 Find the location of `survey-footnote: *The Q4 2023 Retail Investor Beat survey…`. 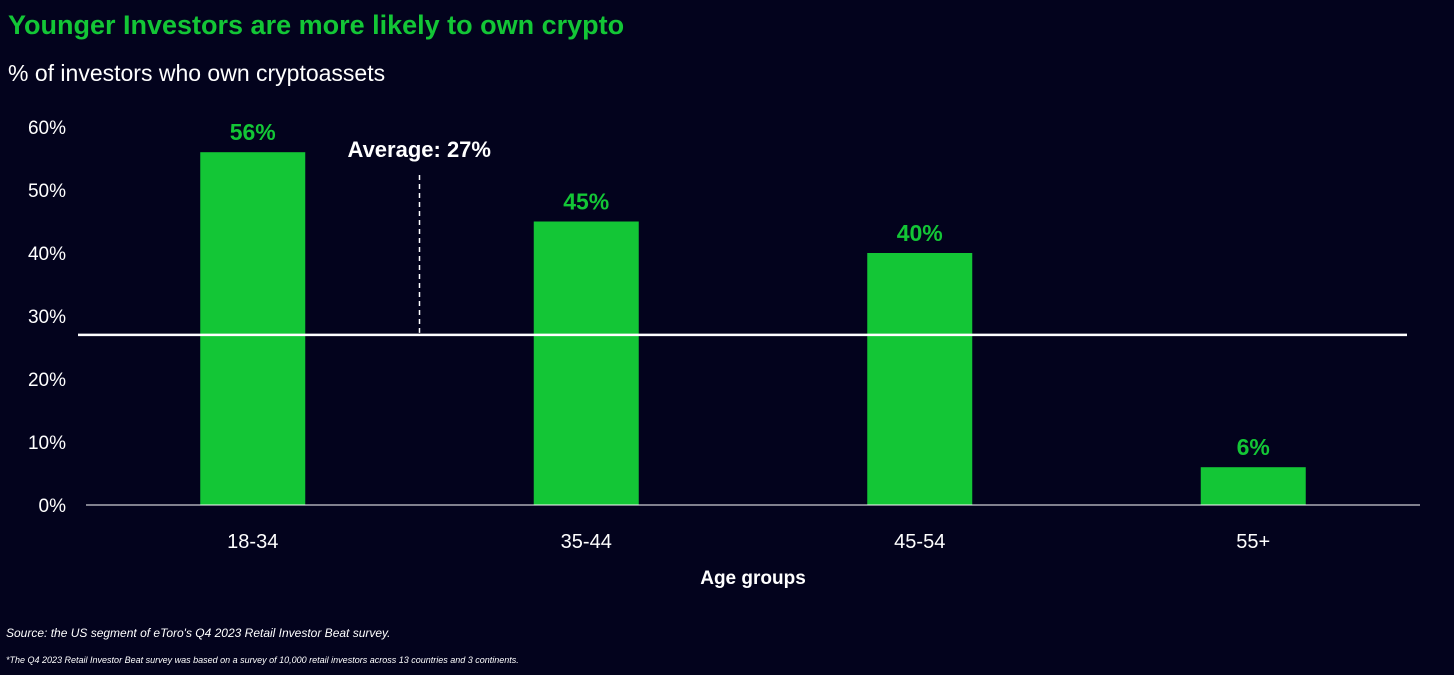

survey-footnote: *The Q4 2023 Retail Investor Beat survey… is located at coordinates (262, 660).